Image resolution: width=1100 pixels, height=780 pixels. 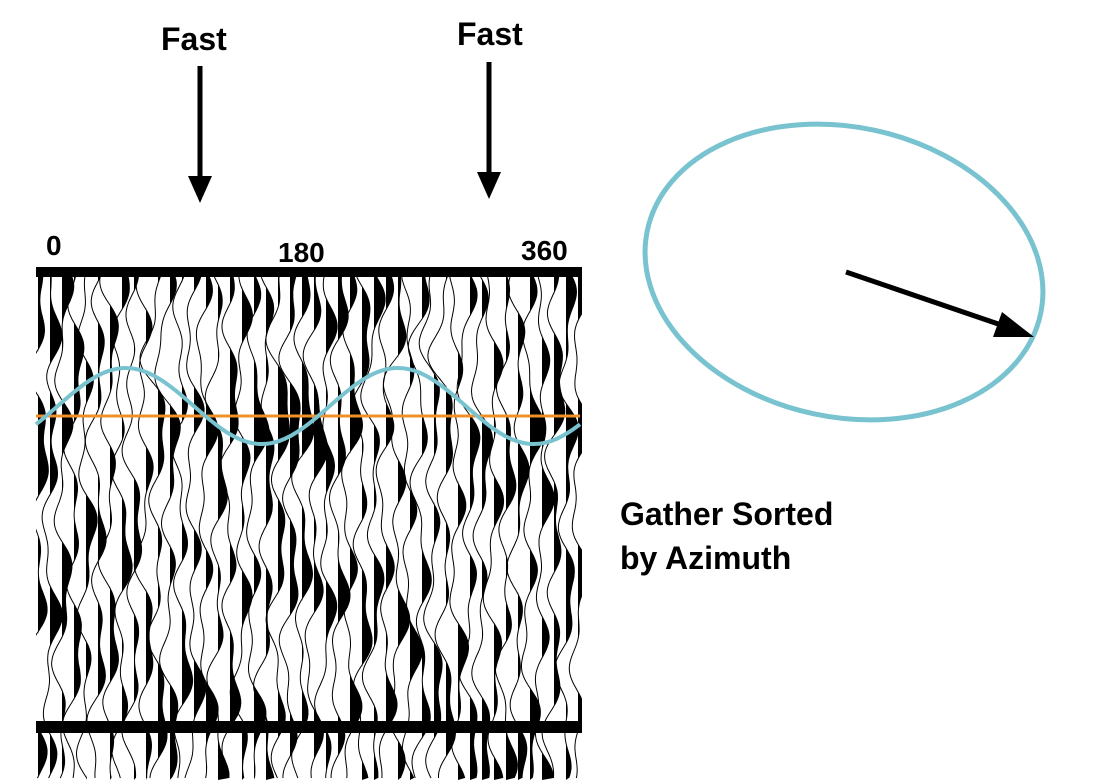 I want to click on pointer-arrow-icon, so click(x=939, y=303).